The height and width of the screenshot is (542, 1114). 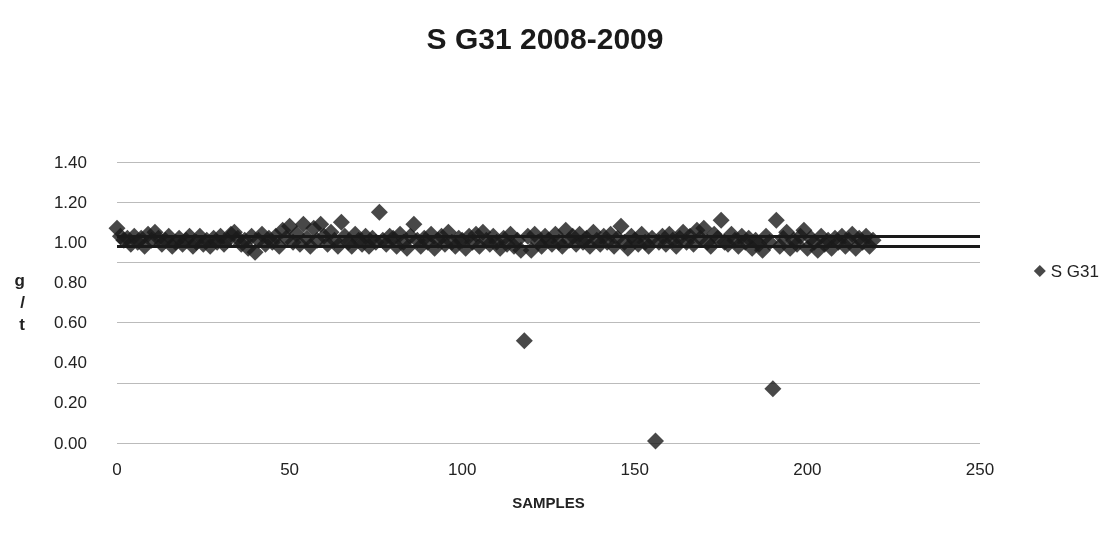 What do you see at coordinates (70, 363) in the screenshot?
I see `y-tick-label: 0.40` at bounding box center [70, 363].